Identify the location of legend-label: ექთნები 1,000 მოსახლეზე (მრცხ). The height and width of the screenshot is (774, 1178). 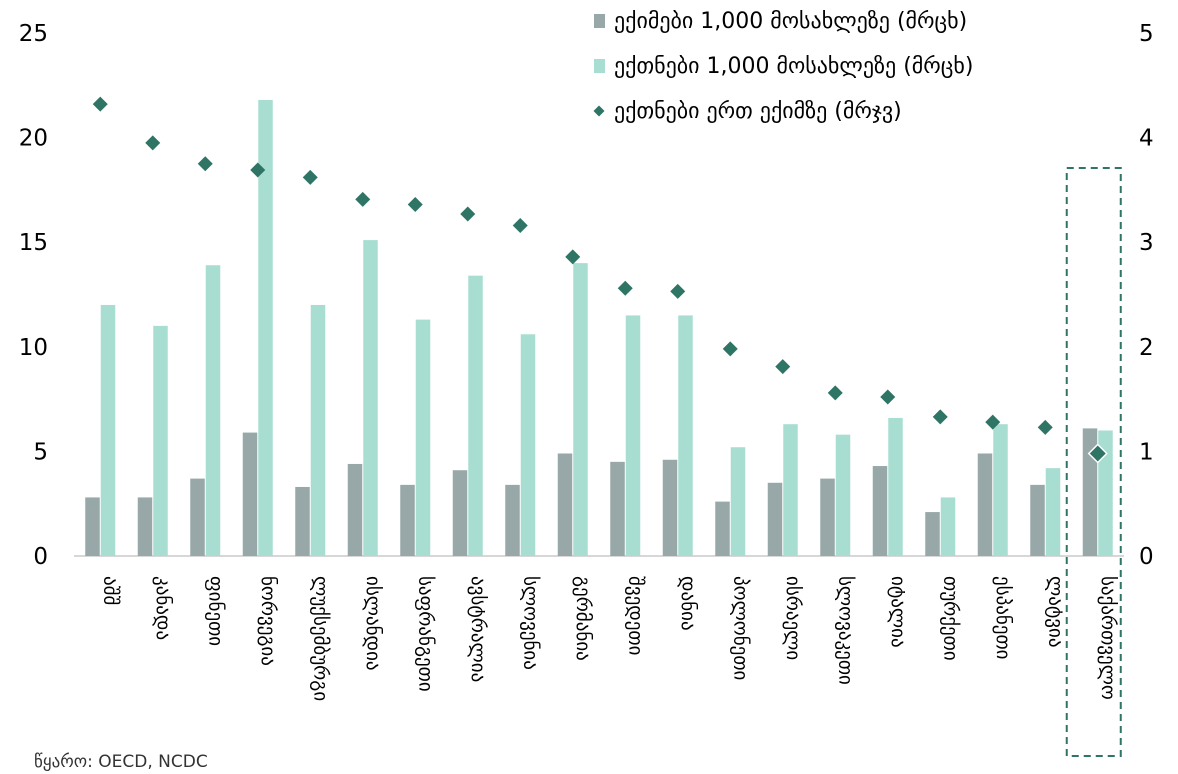
(793, 66).